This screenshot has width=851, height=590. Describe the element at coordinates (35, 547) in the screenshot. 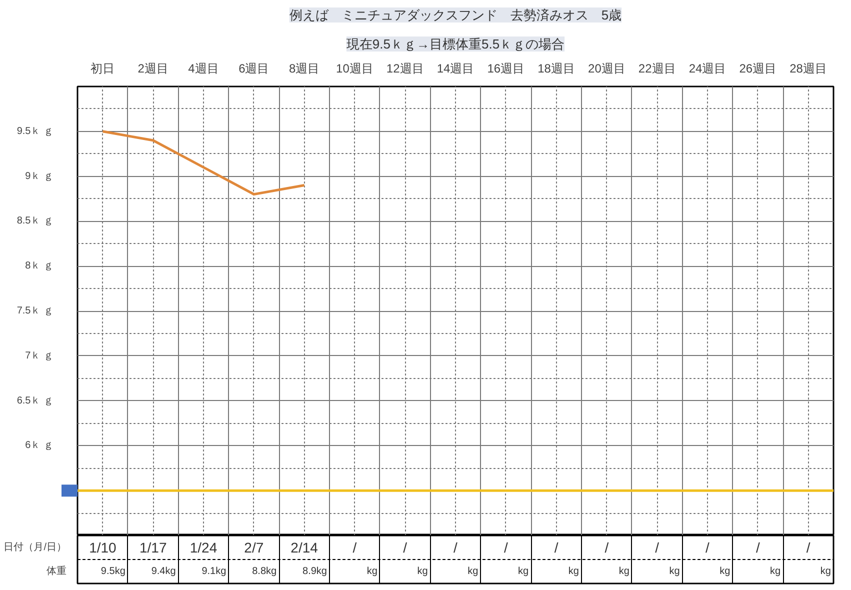

I see `text: 日付（月/日）` at that location.